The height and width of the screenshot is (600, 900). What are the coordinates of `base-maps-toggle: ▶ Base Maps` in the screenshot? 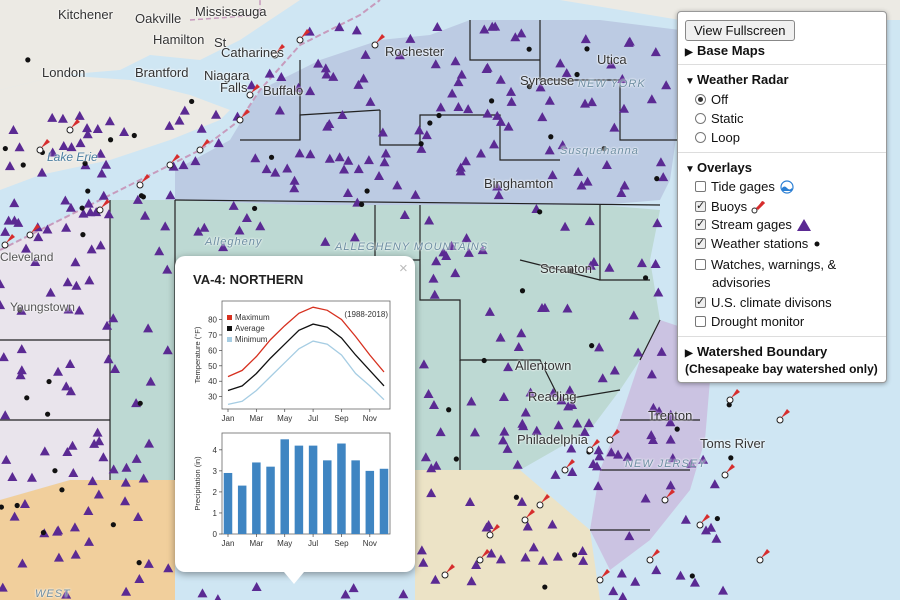 It's located at (725, 50).